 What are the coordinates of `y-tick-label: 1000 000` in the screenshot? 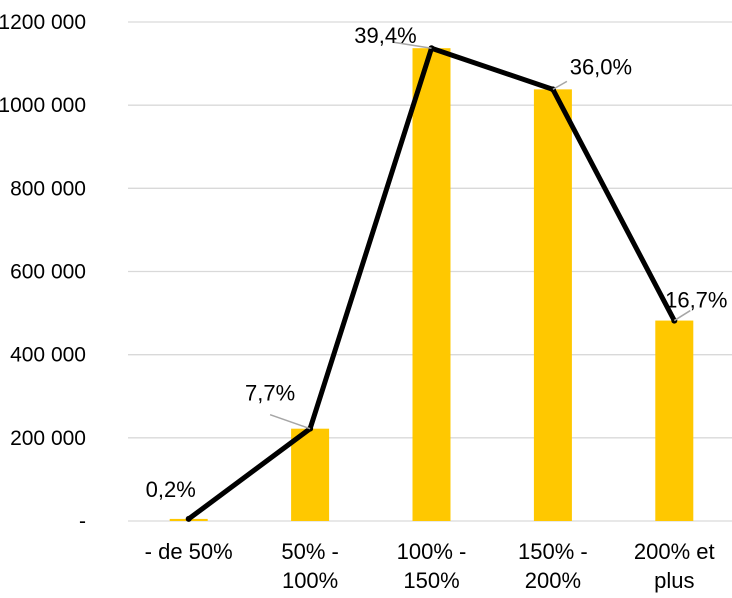 It's located at (43, 105).